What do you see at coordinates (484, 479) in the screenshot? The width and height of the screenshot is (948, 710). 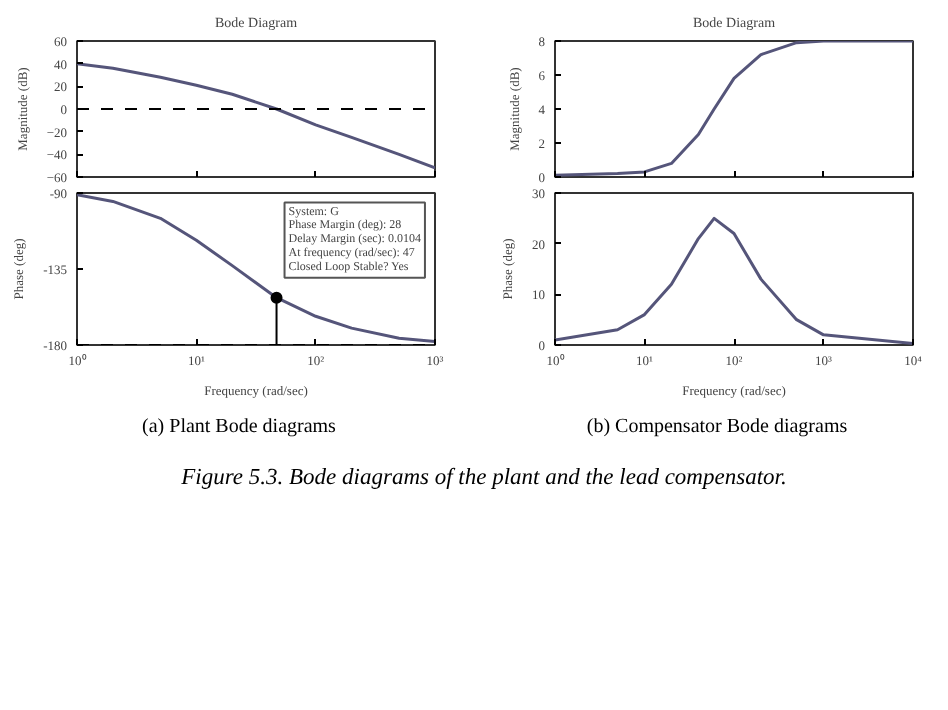 I see `caption: Figure 5.3. Bode diagrams of the plant and the lead compensator.` at bounding box center [484, 479].